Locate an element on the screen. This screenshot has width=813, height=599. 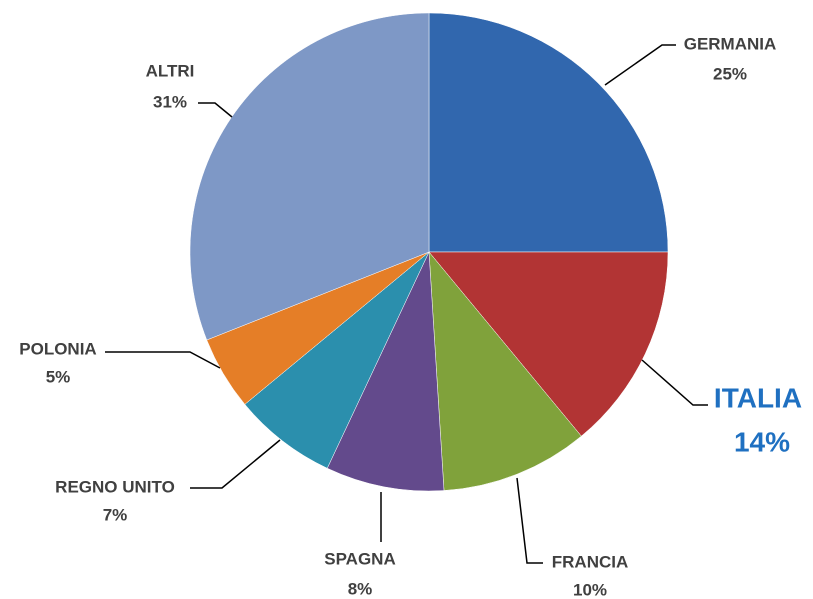
slice-label: REGNO UNITO is located at coordinates (115, 486).